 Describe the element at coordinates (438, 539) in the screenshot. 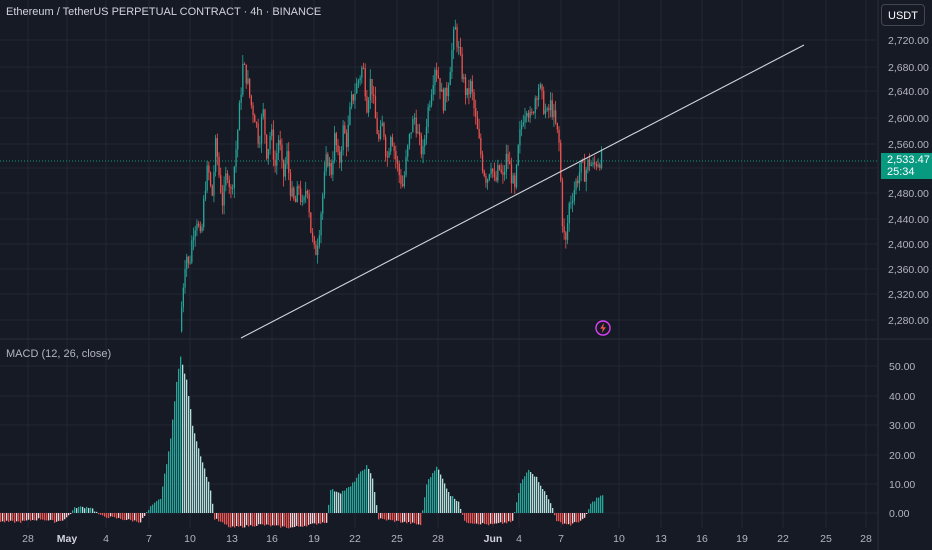

I see `time-axis-label: 28` at that location.